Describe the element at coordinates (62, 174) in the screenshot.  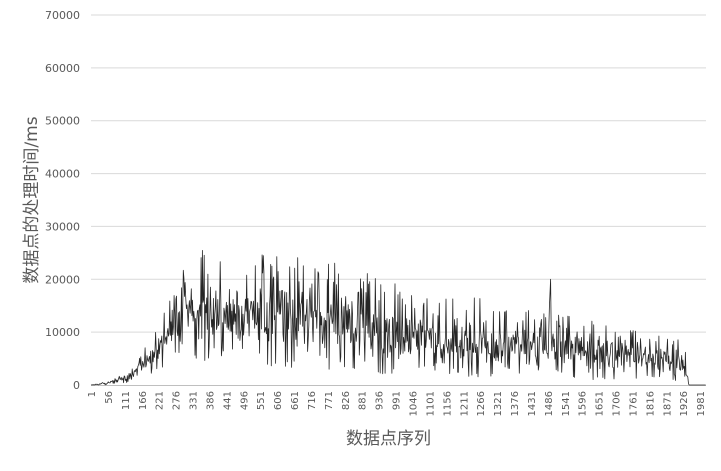
I see `y-tick-label: 40000` at that location.